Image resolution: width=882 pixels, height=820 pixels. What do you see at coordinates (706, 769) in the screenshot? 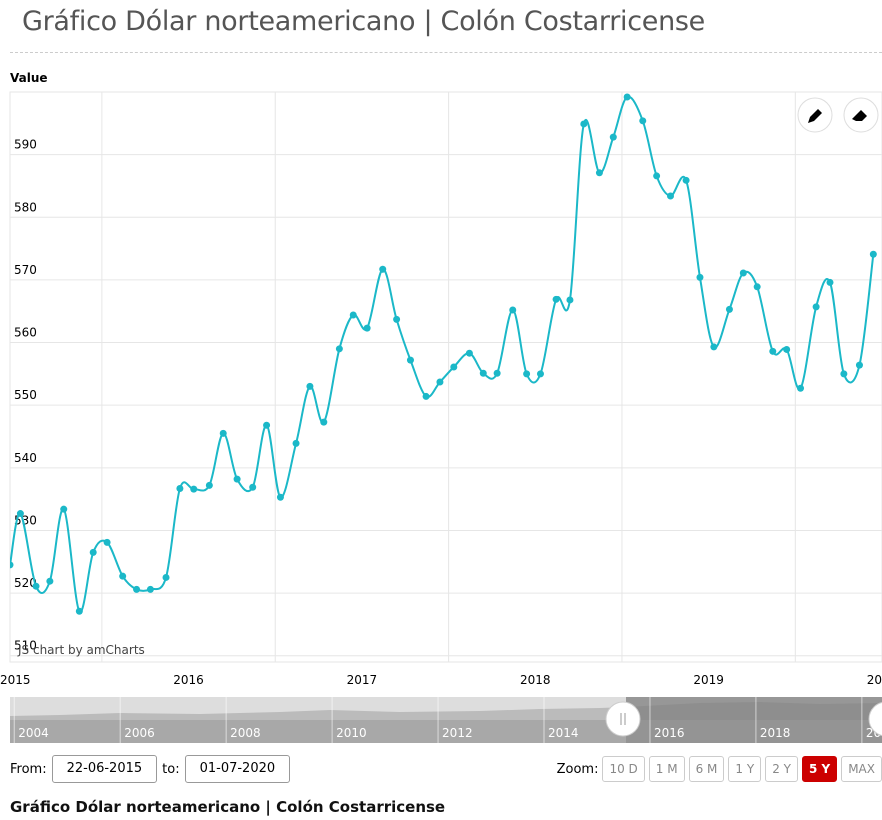
I see `zoom-button: 6 M` at bounding box center [706, 769].